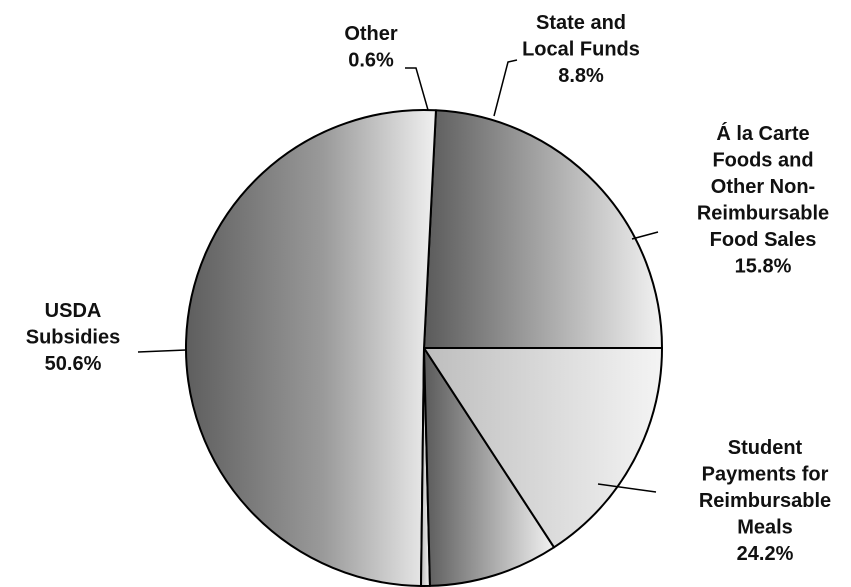  I want to click on slice-label-line: Food Sales, so click(763, 240).